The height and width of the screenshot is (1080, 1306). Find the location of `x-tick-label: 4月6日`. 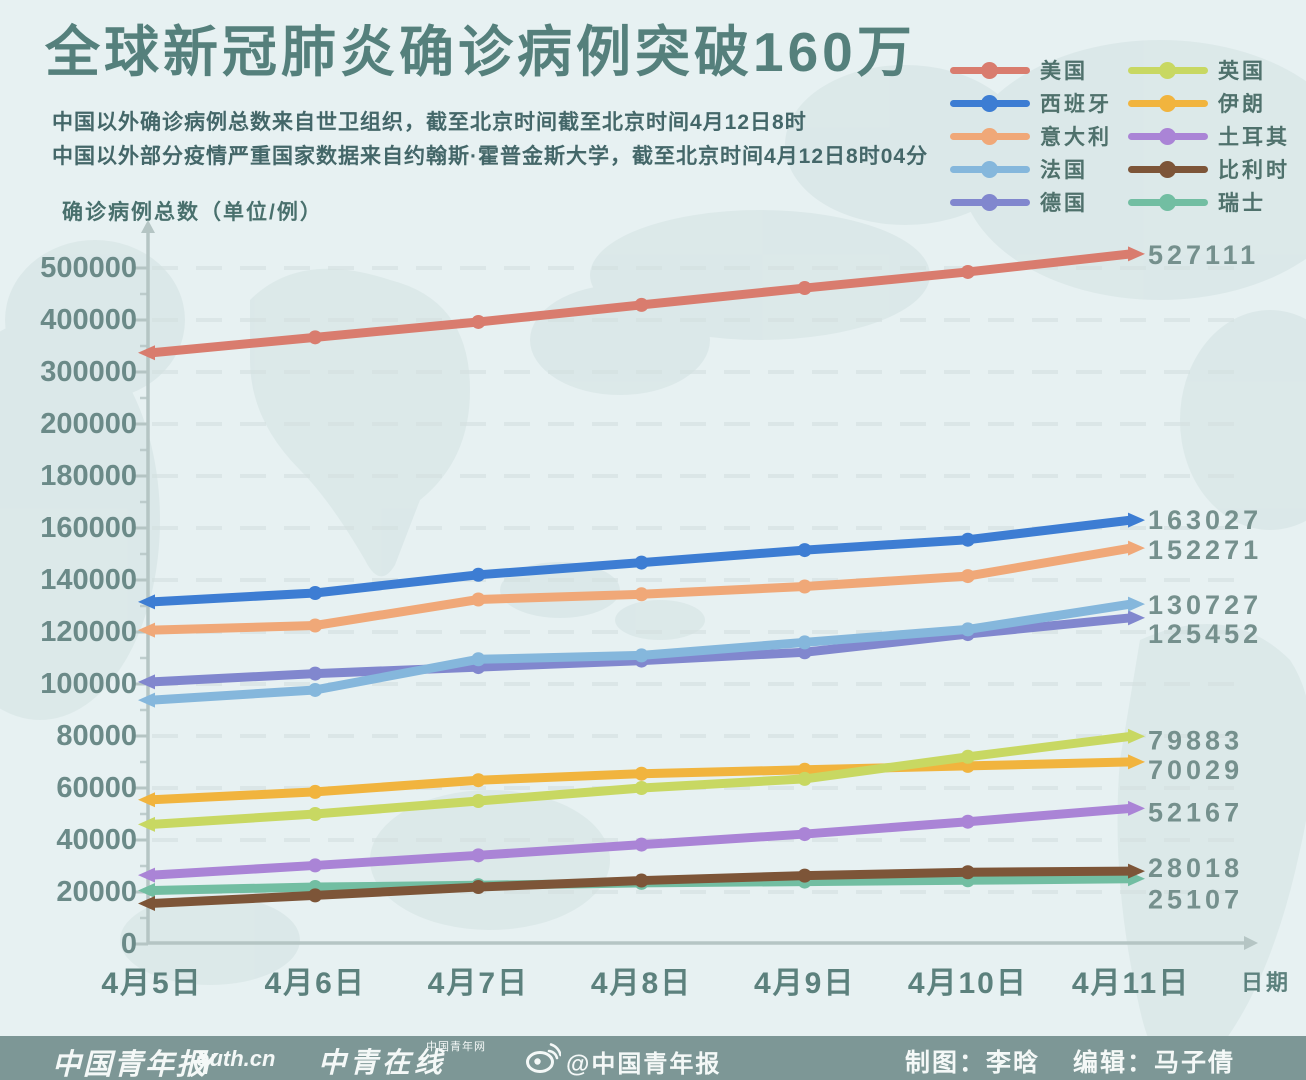

x-tick-label: 4月6日 is located at coordinates (314, 983).